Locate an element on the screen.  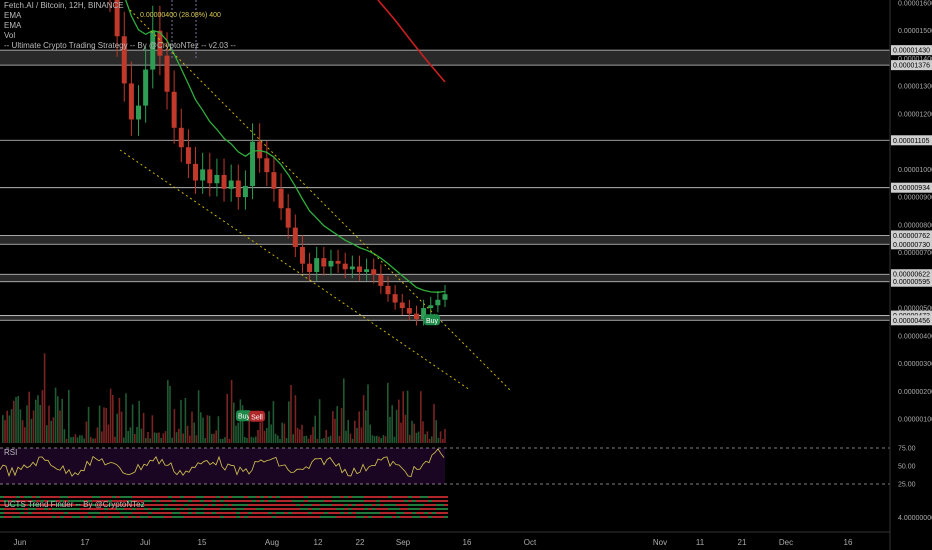
rsi-band is located at coordinates (222, 466).